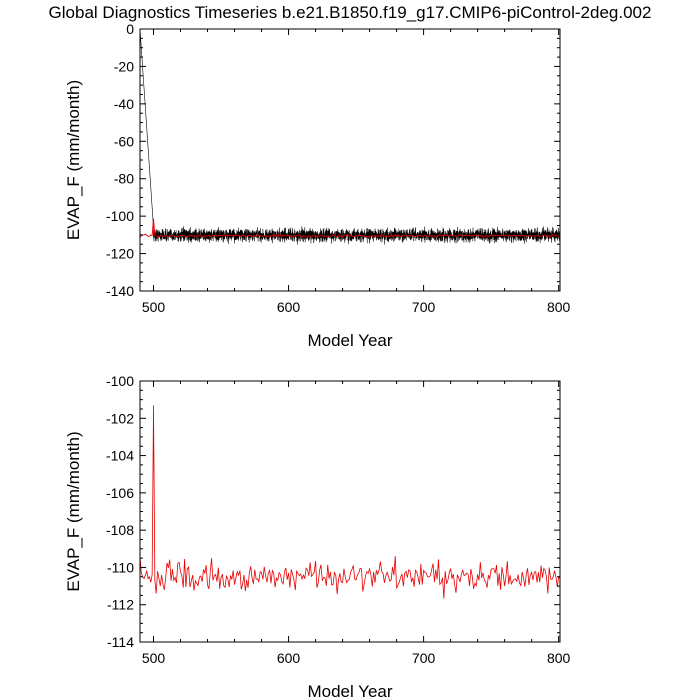 The width and height of the screenshot is (700, 700). What do you see at coordinates (120, 530) in the screenshot?
I see `y-tick-label: -108` at bounding box center [120, 530].